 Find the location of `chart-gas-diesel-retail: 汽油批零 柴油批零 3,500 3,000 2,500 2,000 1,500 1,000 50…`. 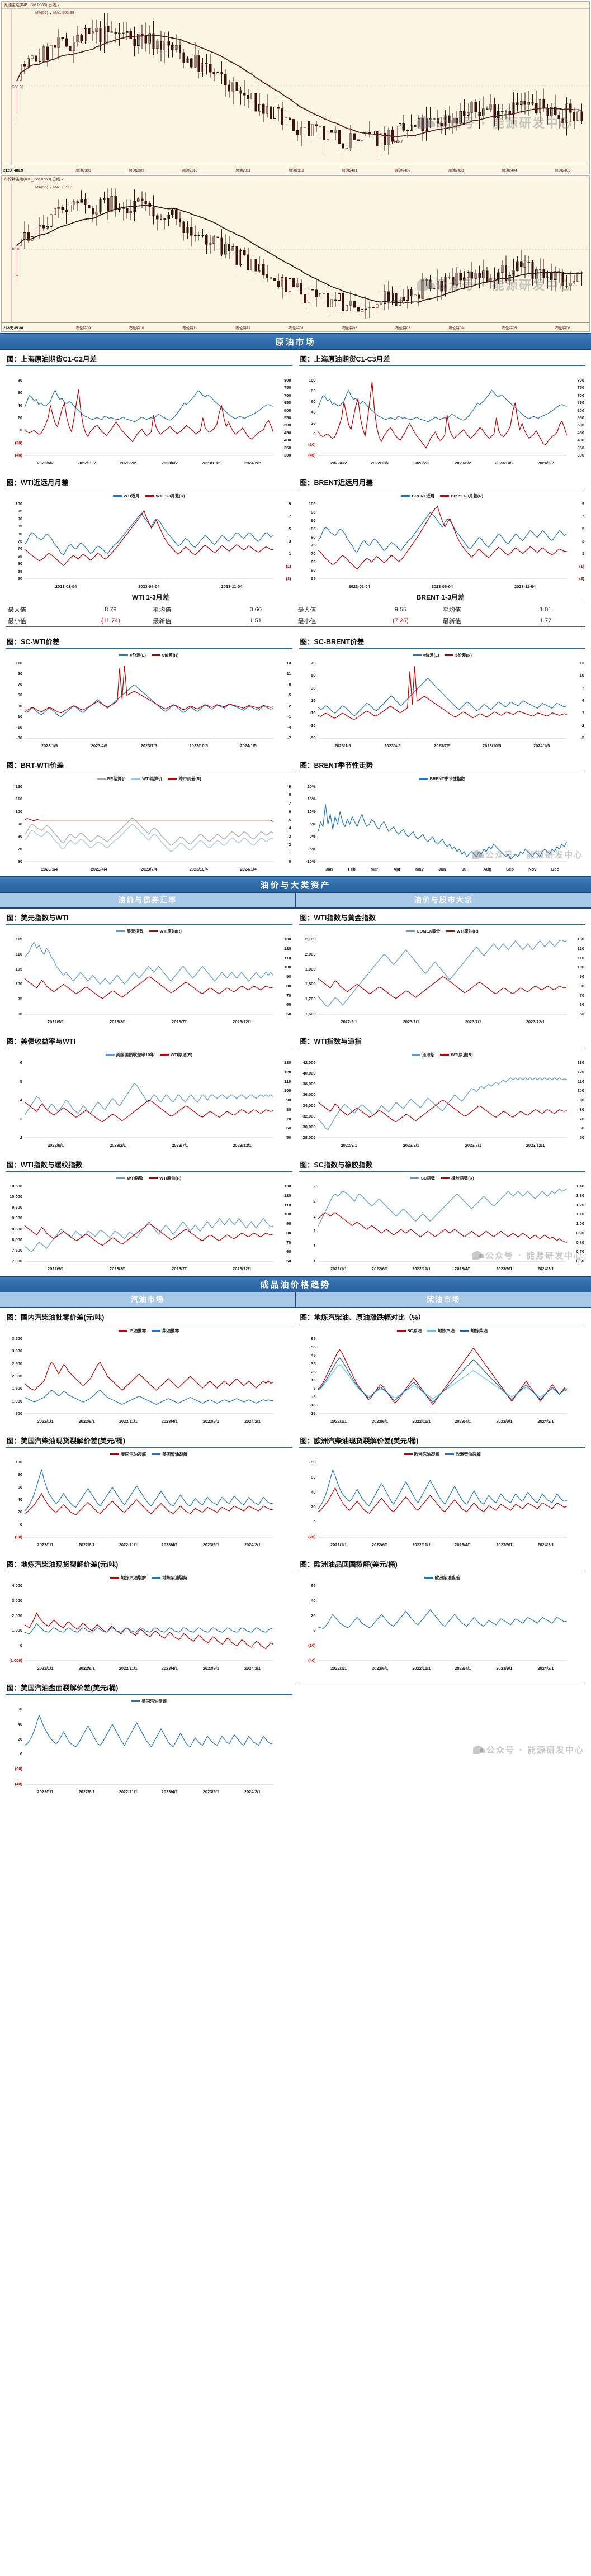

chart-gas-diesel-retail: 汽油批零 柴油批零 3,500 3,000 2,500 2,000 1,500 1,000 50… is located at coordinates (149, 1371).